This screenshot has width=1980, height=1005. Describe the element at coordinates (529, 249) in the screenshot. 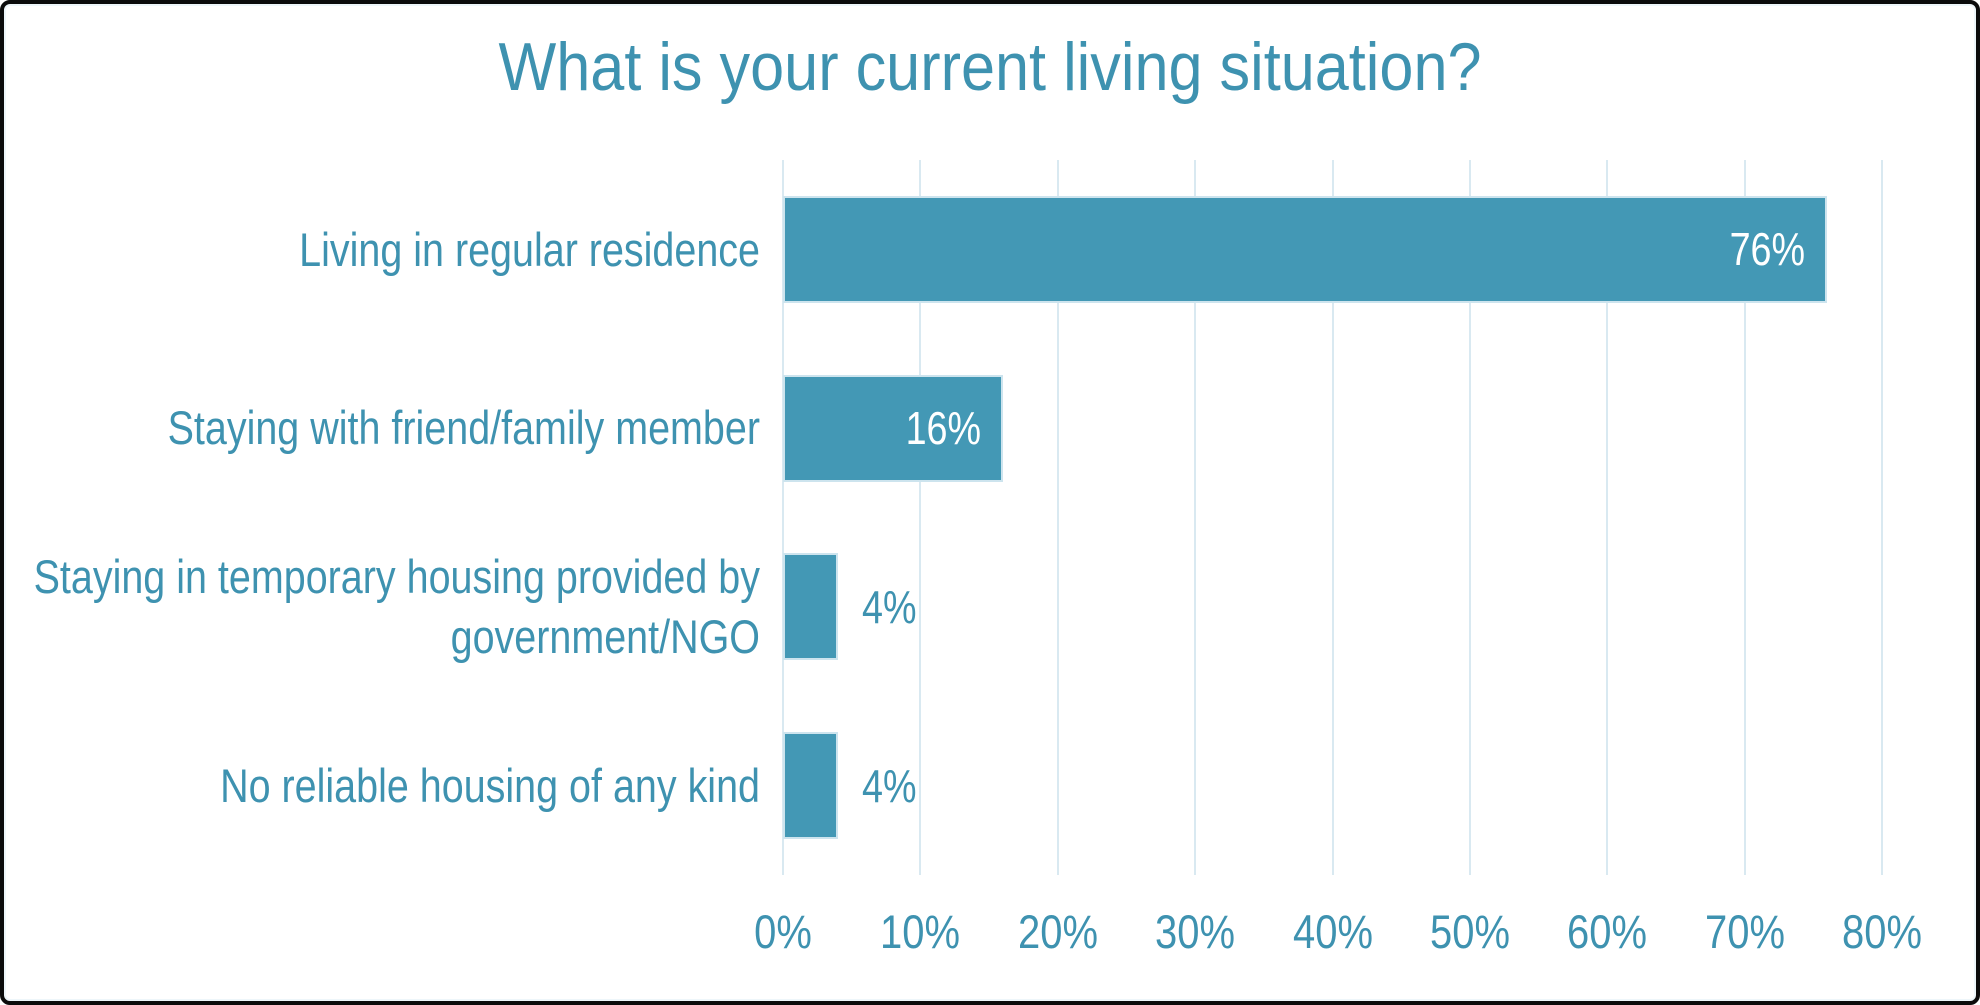

I see `category-label: Living in regular residence` at that location.